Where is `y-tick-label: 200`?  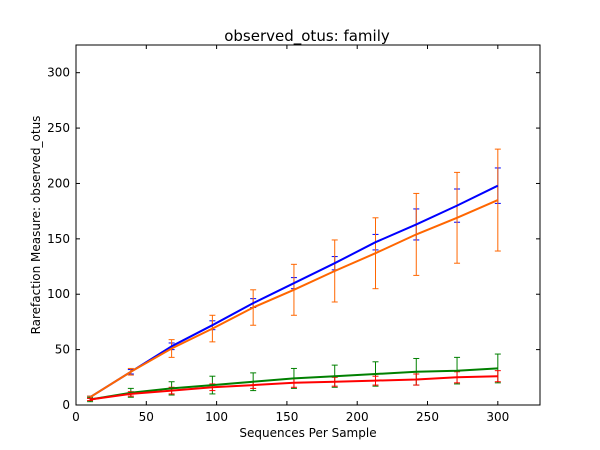
y-tick-label: 200 is located at coordinates (58, 183).